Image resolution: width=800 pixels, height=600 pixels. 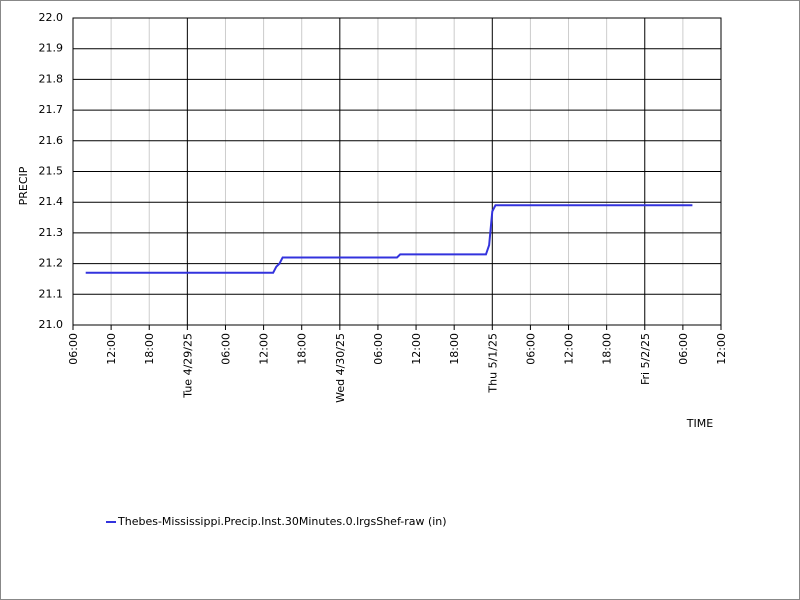 What do you see at coordinates (187, 366) in the screenshot?
I see `x-tick-label: Tue 4/29/25` at bounding box center [187, 366].